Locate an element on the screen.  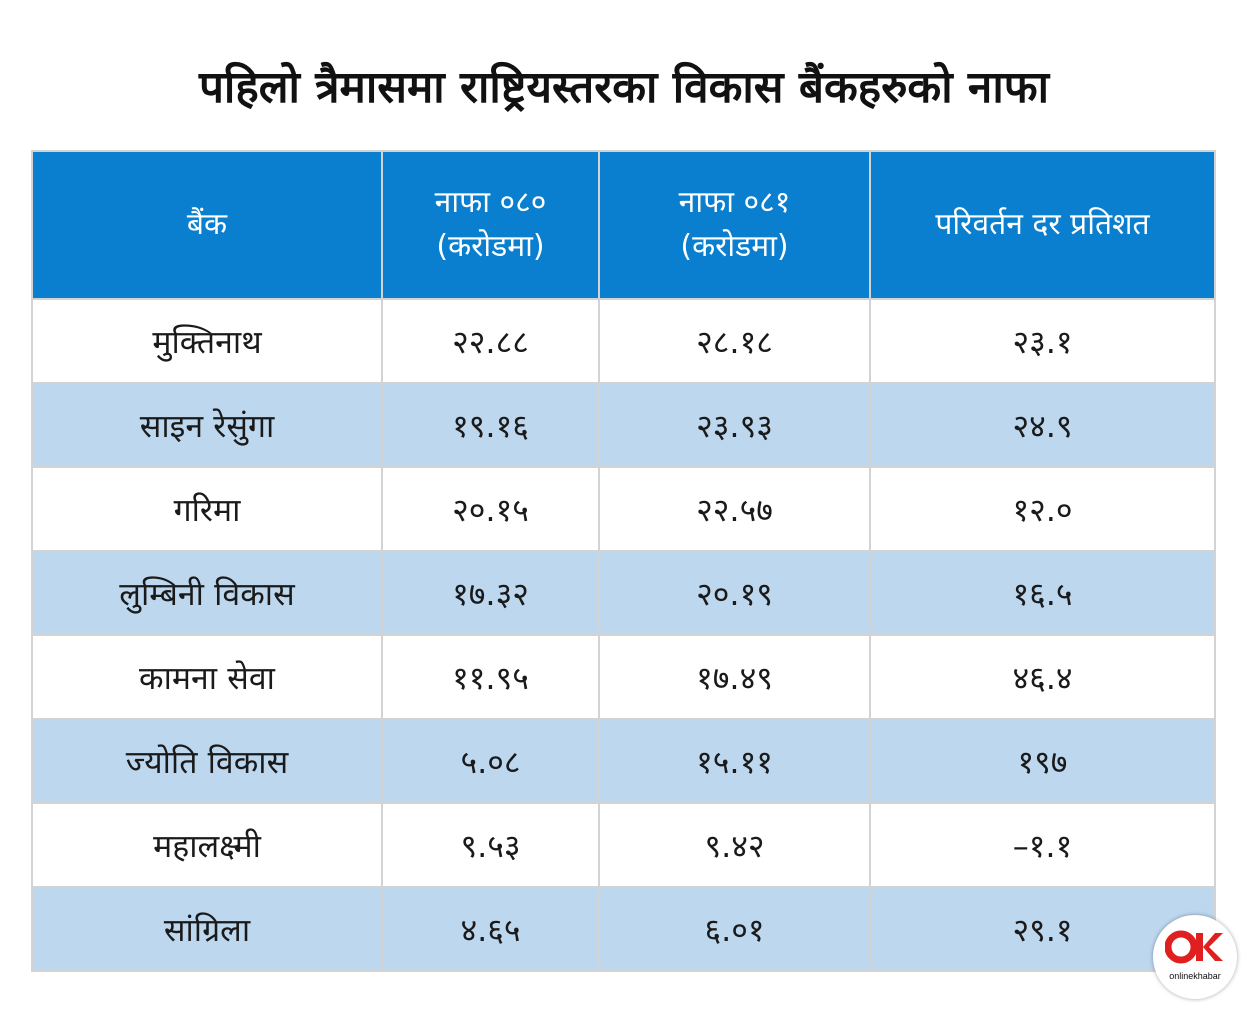
cell-change: ४६.४ is located at coordinates (1042, 677).